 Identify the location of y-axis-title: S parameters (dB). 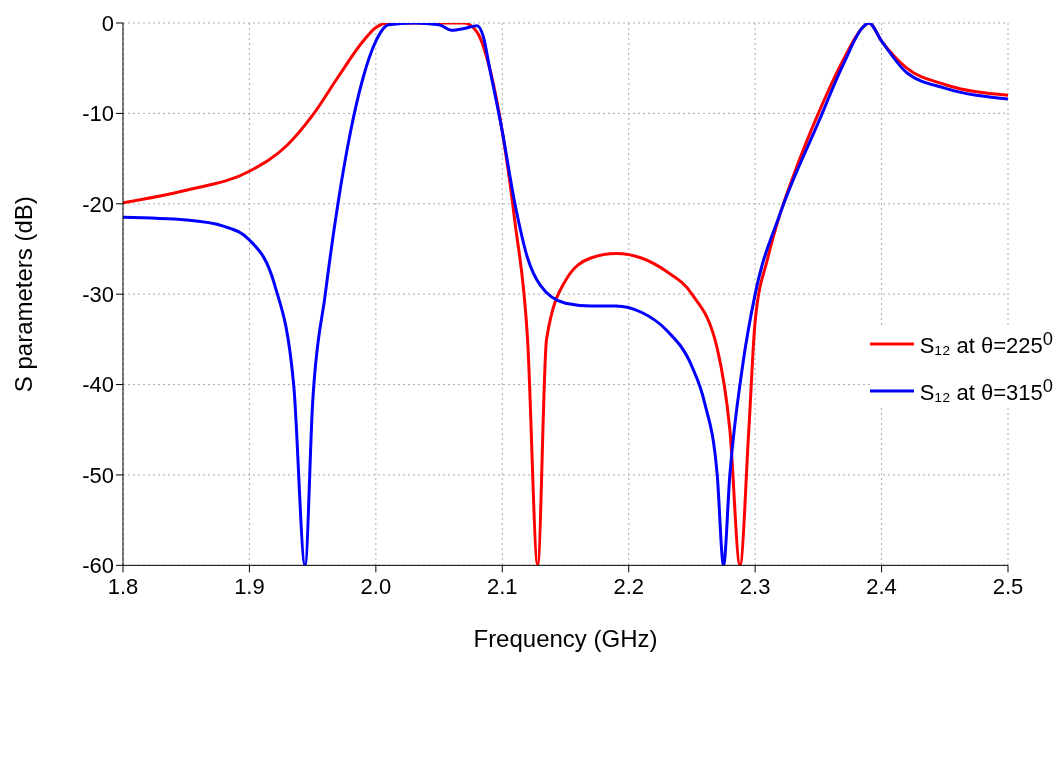
(23, 294).